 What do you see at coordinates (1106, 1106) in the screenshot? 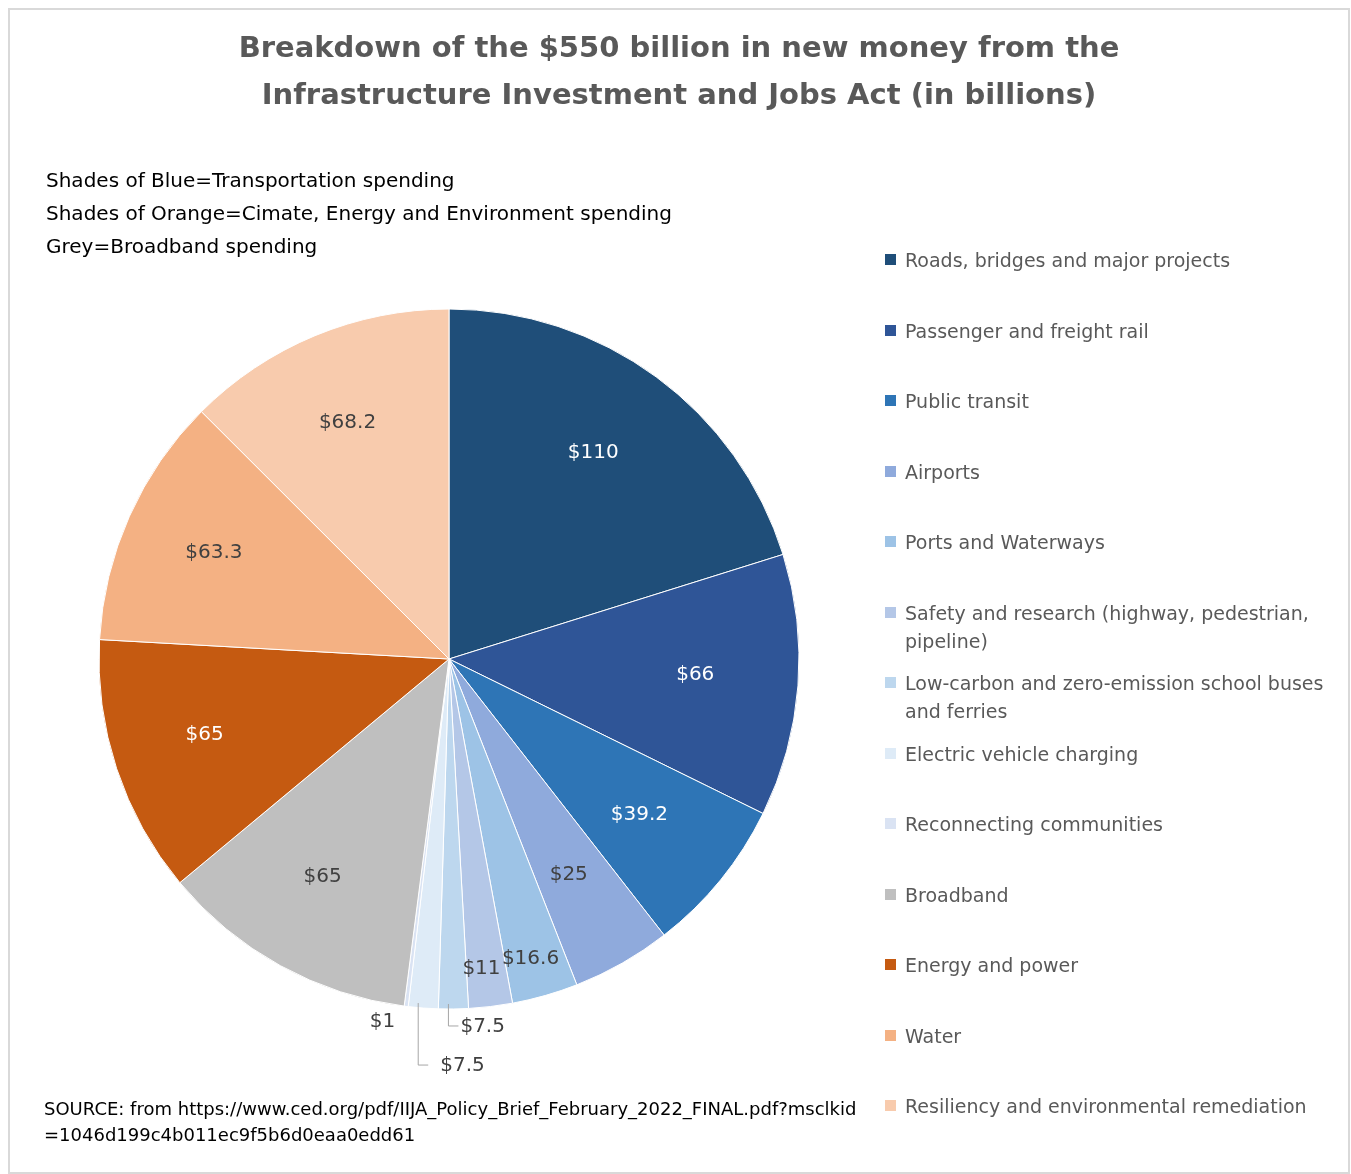
I see `legend-label: Resiliency and environmental remediation` at bounding box center [1106, 1106].